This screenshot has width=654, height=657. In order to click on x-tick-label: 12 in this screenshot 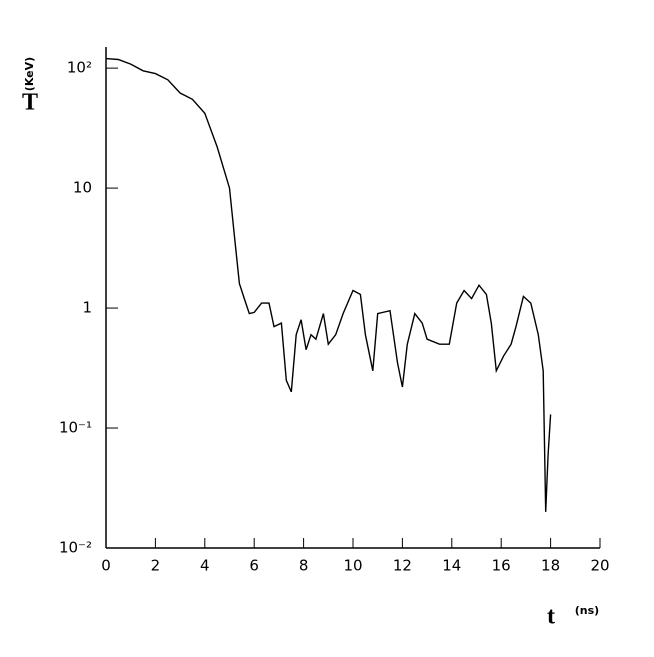, I will do `click(402, 566)`.